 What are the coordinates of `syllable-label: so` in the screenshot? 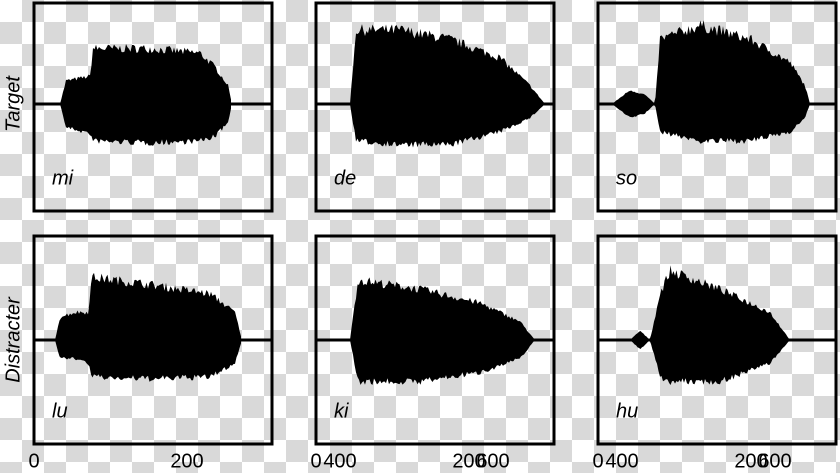 It's located at (626, 178).